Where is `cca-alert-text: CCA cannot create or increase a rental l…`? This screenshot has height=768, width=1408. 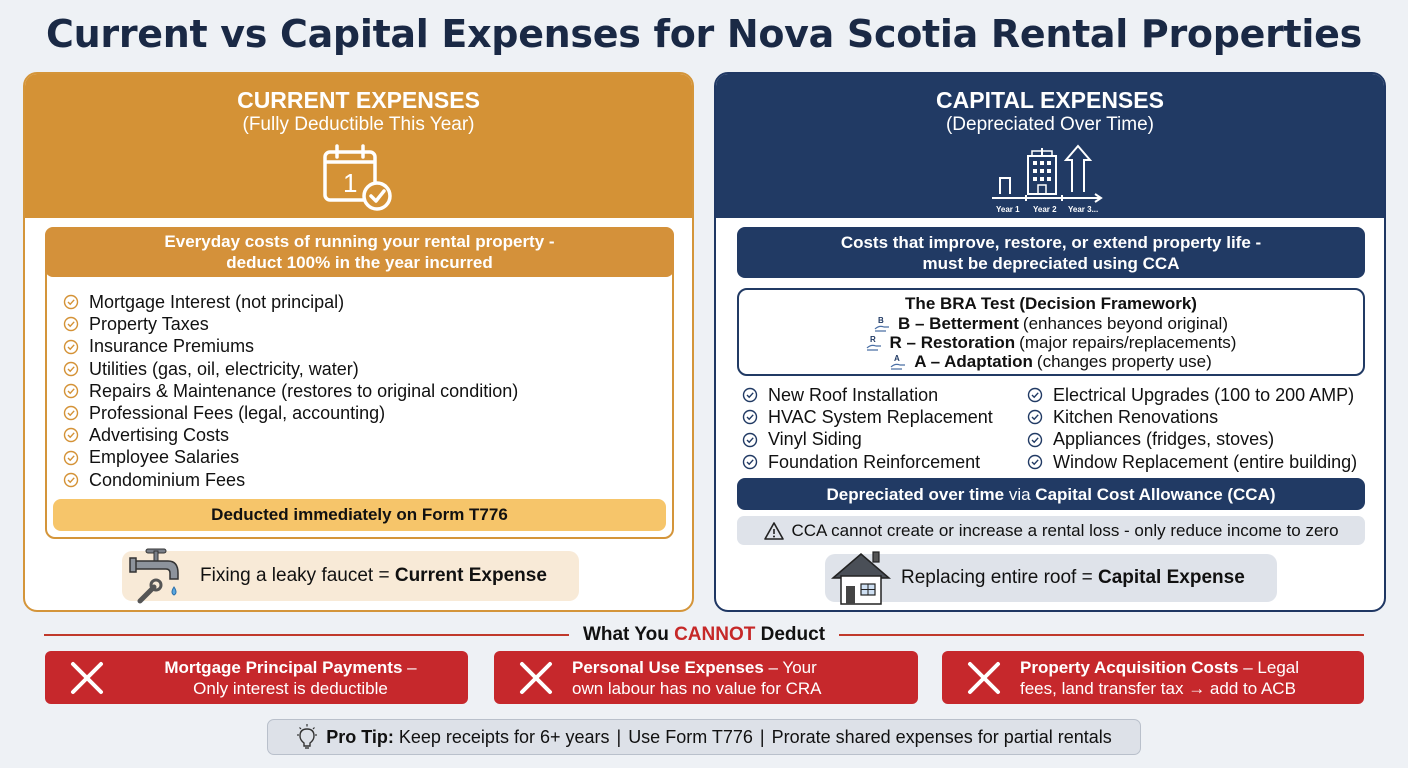
cca-alert-text: CCA cannot create or increase a rental l… is located at coordinates (1065, 530).